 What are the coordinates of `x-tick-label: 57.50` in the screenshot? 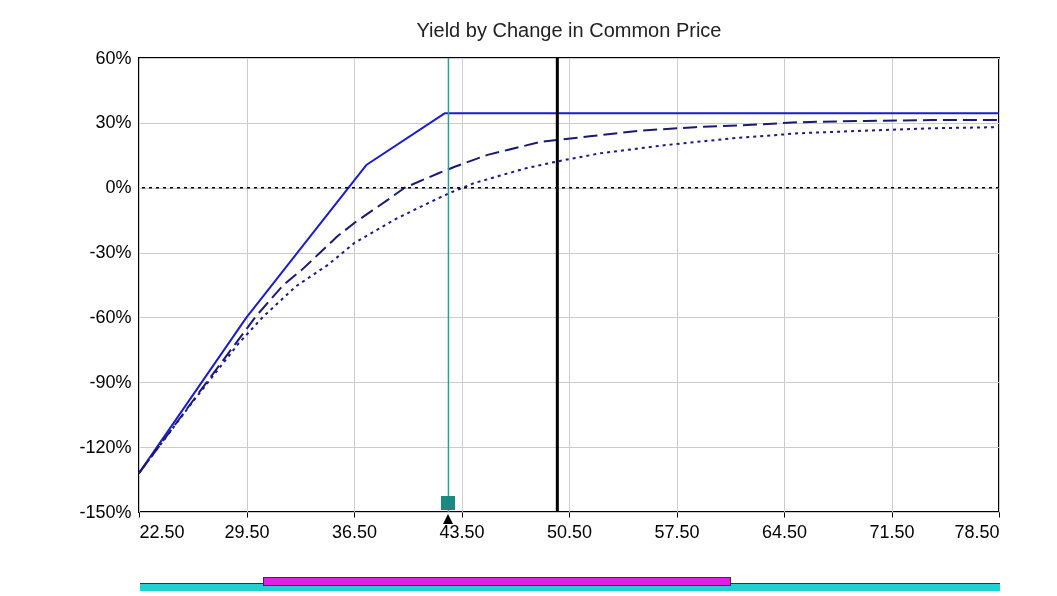 It's located at (677, 531).